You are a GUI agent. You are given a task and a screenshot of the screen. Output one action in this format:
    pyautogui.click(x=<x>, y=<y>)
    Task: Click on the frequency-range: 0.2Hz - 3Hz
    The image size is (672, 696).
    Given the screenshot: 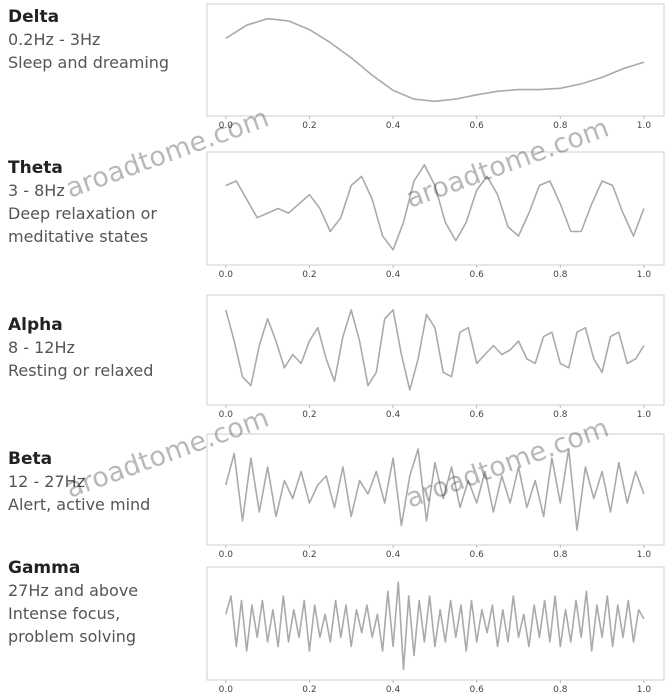 What is the action you would take?
    pyautogui.click(x=54, y=39)
    